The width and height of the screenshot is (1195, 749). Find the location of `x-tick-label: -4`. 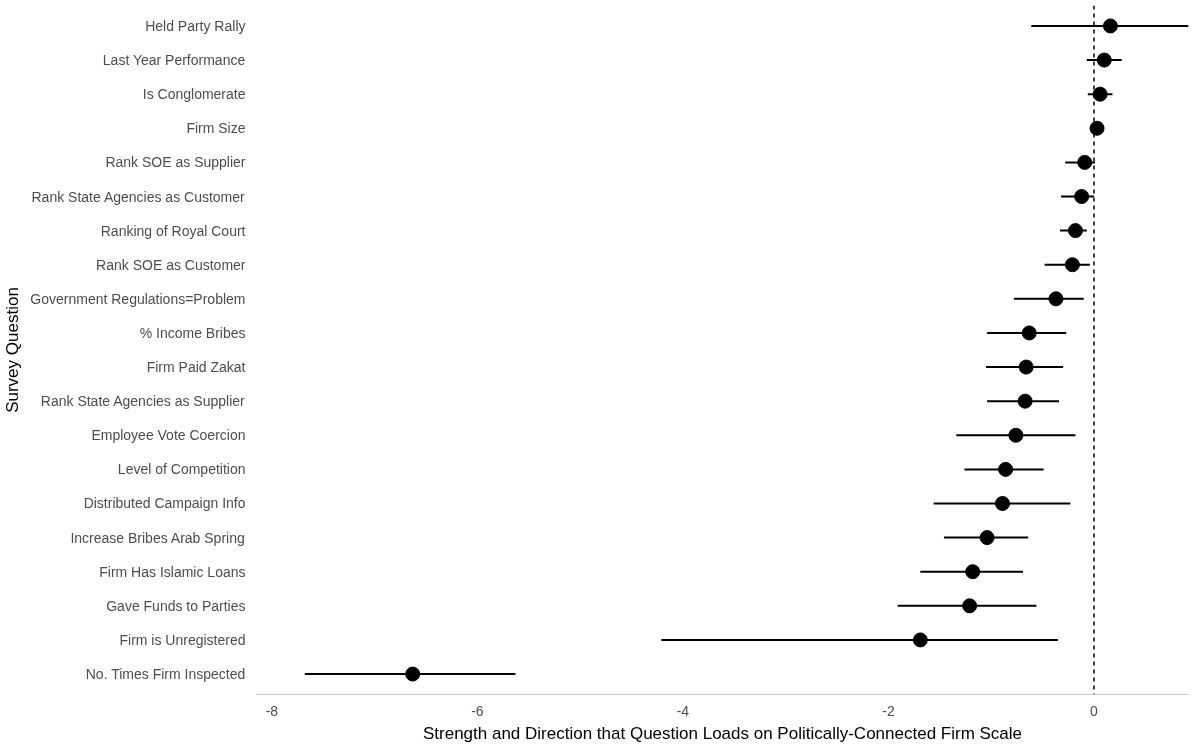

x-tick-label: -4 is located at coordinates (683, 710).